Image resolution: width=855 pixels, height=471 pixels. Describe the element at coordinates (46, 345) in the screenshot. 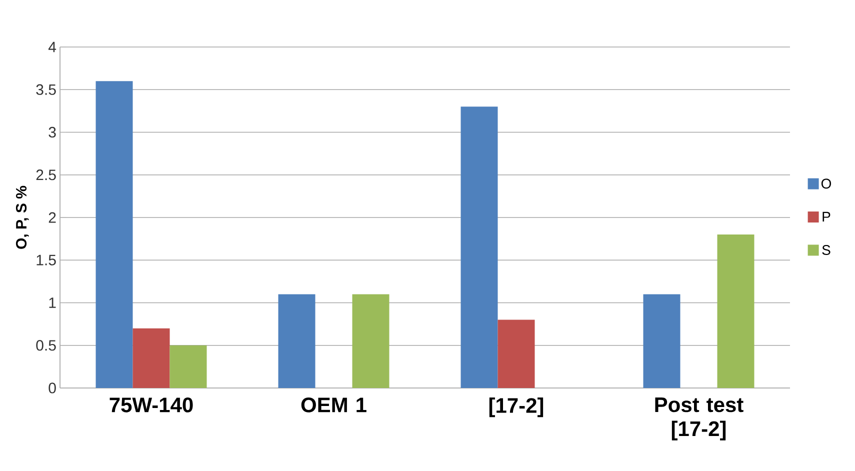

I see `y-tick-label: 0.5` at that location.